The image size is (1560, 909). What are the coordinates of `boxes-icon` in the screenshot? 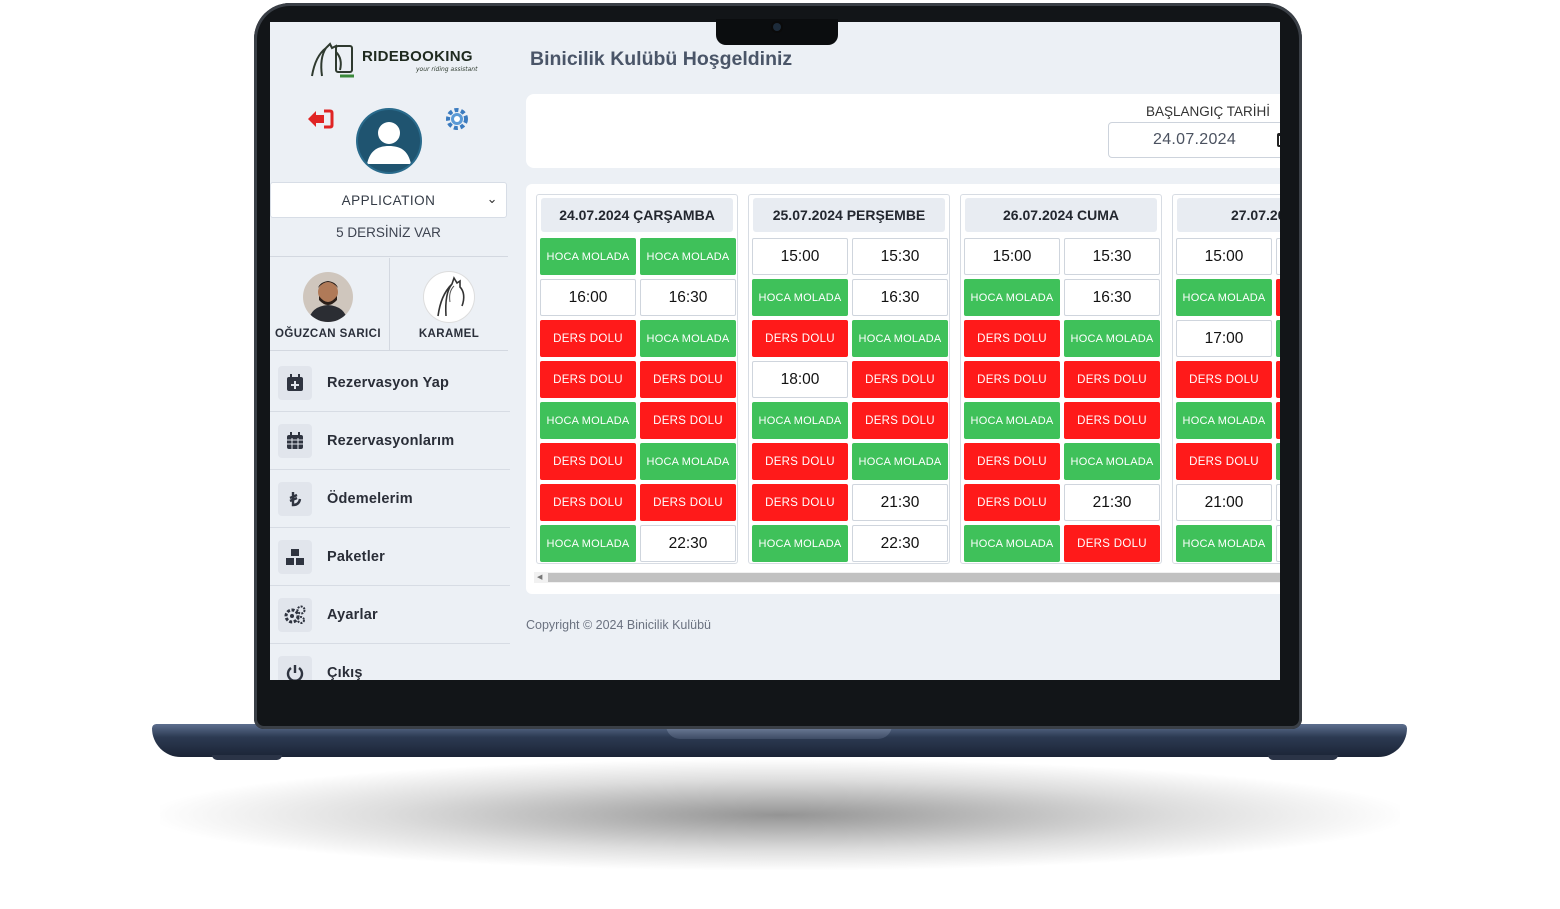 It's located at (295, 556).